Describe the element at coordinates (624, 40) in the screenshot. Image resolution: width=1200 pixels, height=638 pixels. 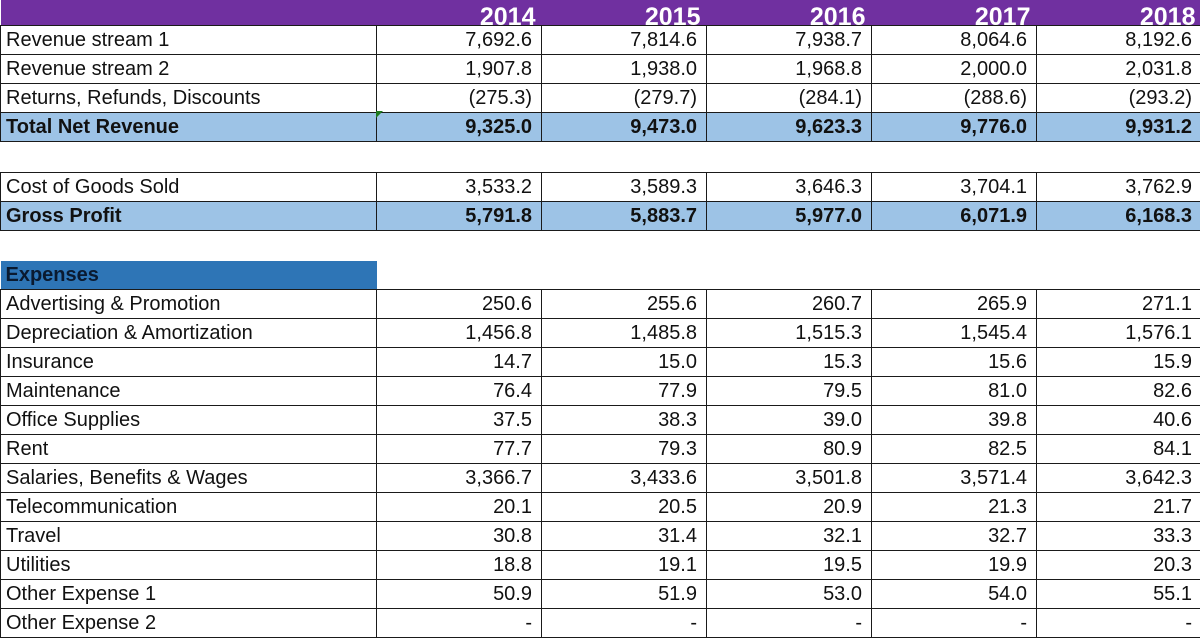
I see `value-cell: 7,814.6` at that location.